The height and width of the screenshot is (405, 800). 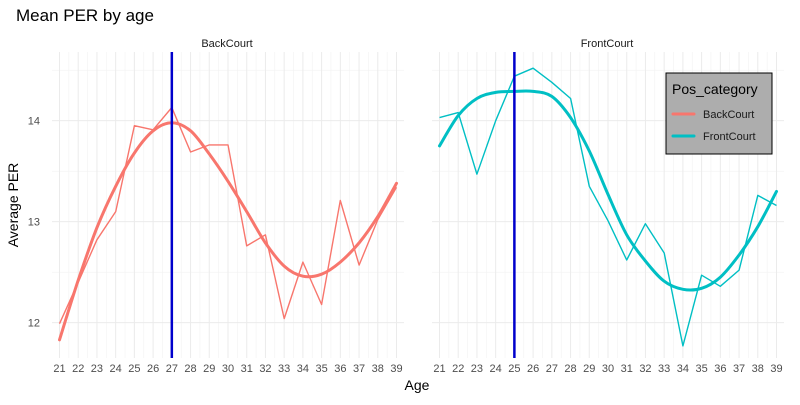 What do you see at coordinates (34, 122) in the screenshot?
I see `y-tick-label: 14` at bounding box center [34, 122].